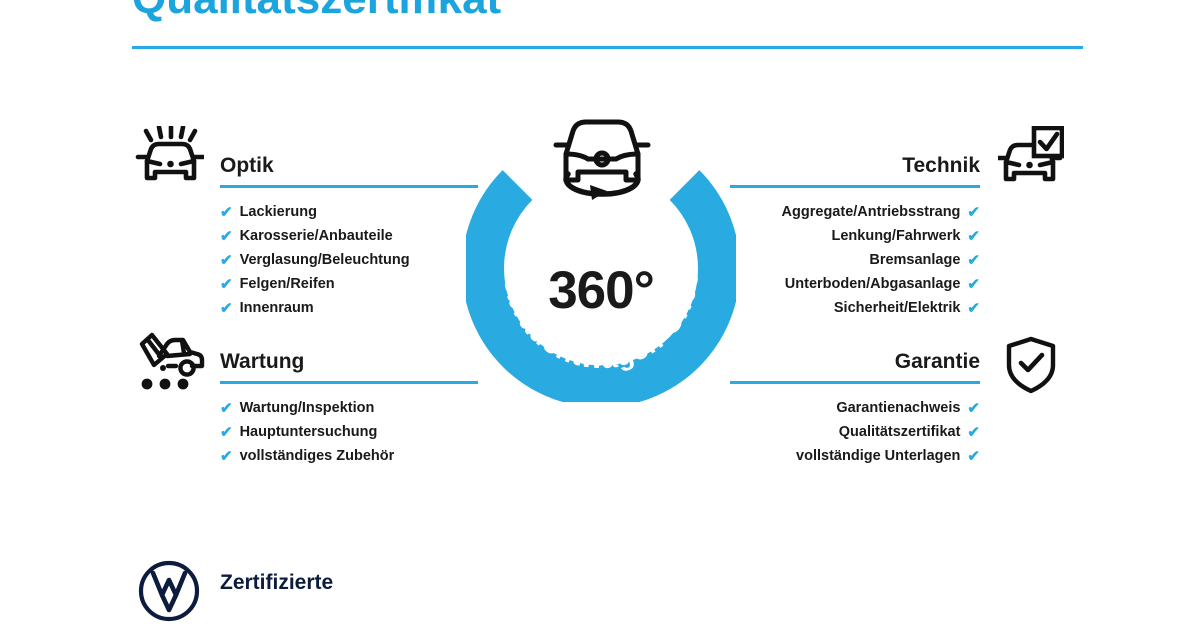 The width and height of the screenshot is (1200, 627). I want to click on section-technik-title: Technik, so click(941, 165).